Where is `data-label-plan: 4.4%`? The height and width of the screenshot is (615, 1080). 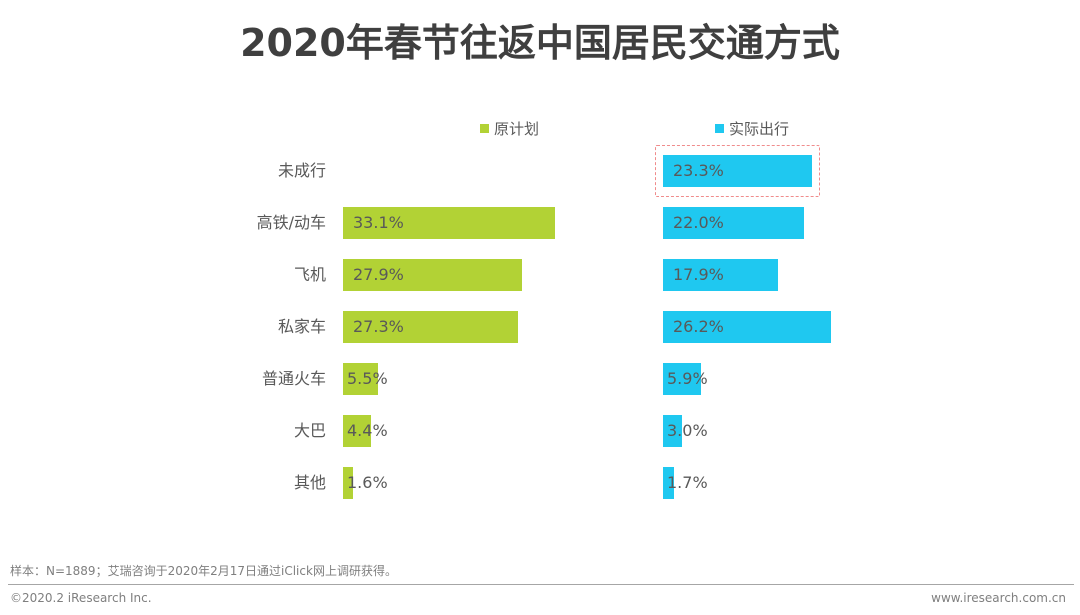
data-label-plan: 4.4% is located at coordinates (367, 431).